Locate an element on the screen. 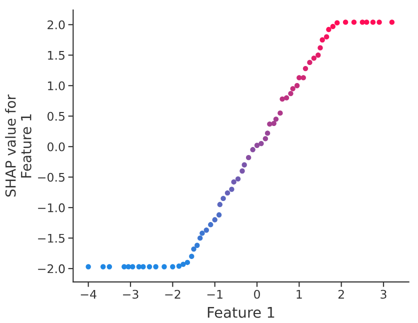 The width and height of the screenshot is (418, 323). x-tick-label: −2 is located at coordinates (172, 294).